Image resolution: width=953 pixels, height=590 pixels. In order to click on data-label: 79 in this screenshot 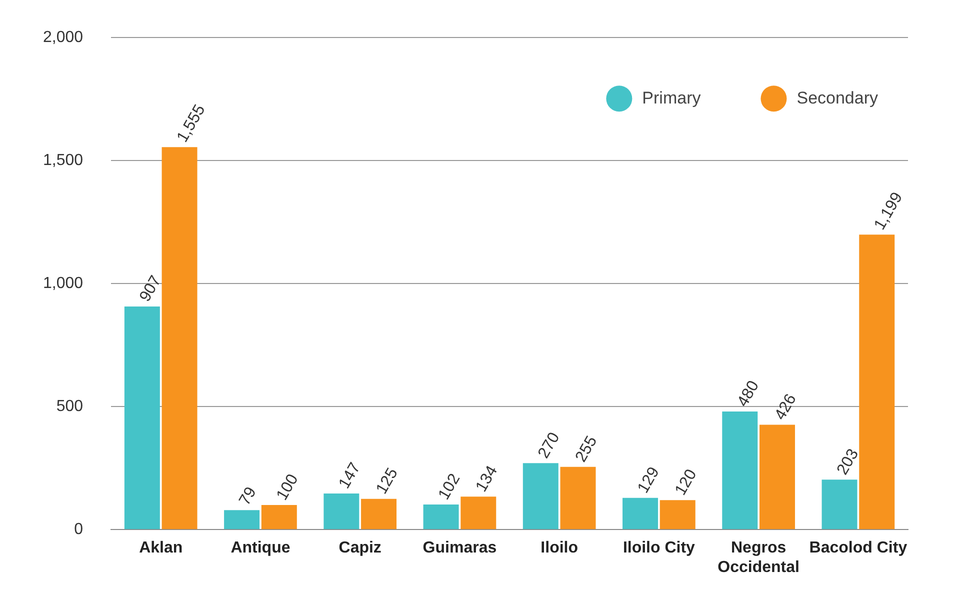, I will do `click(248, 496)`.